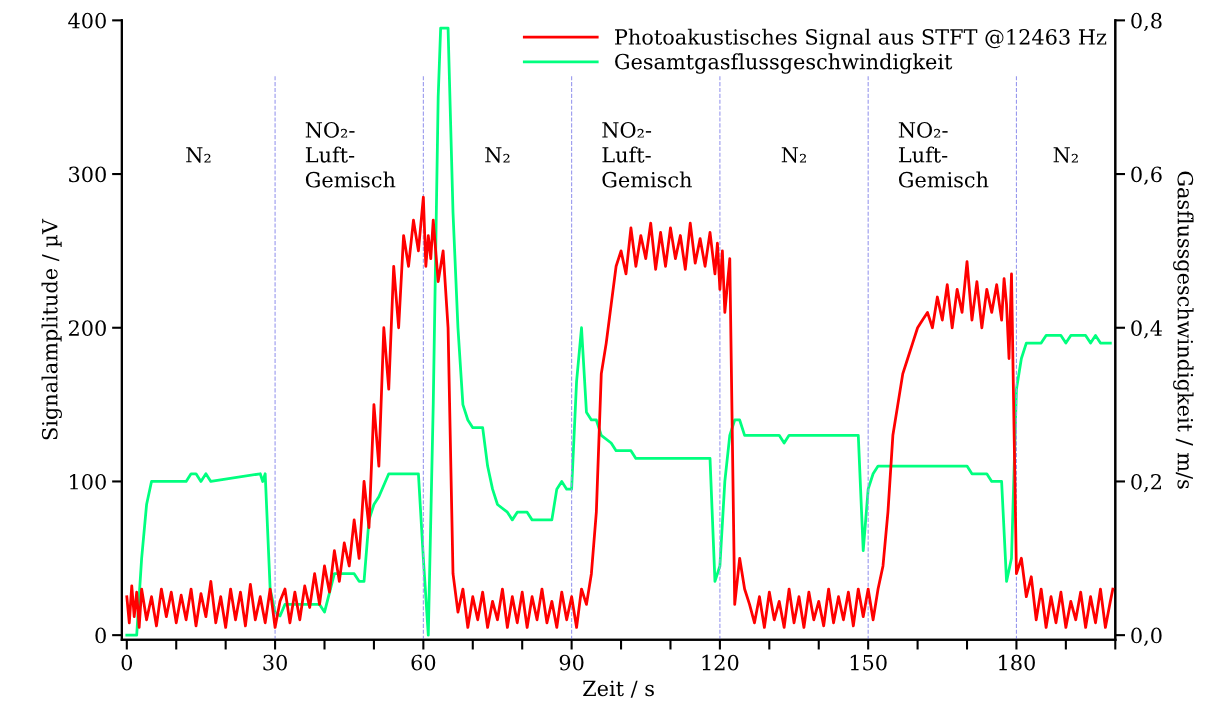 The image size is (1231, 727). Describe the element at coordinates (1183, 330) in the screenshot. I see `y2-axis-title: Gasflussgeschwindigkeit / m/s` at that location.